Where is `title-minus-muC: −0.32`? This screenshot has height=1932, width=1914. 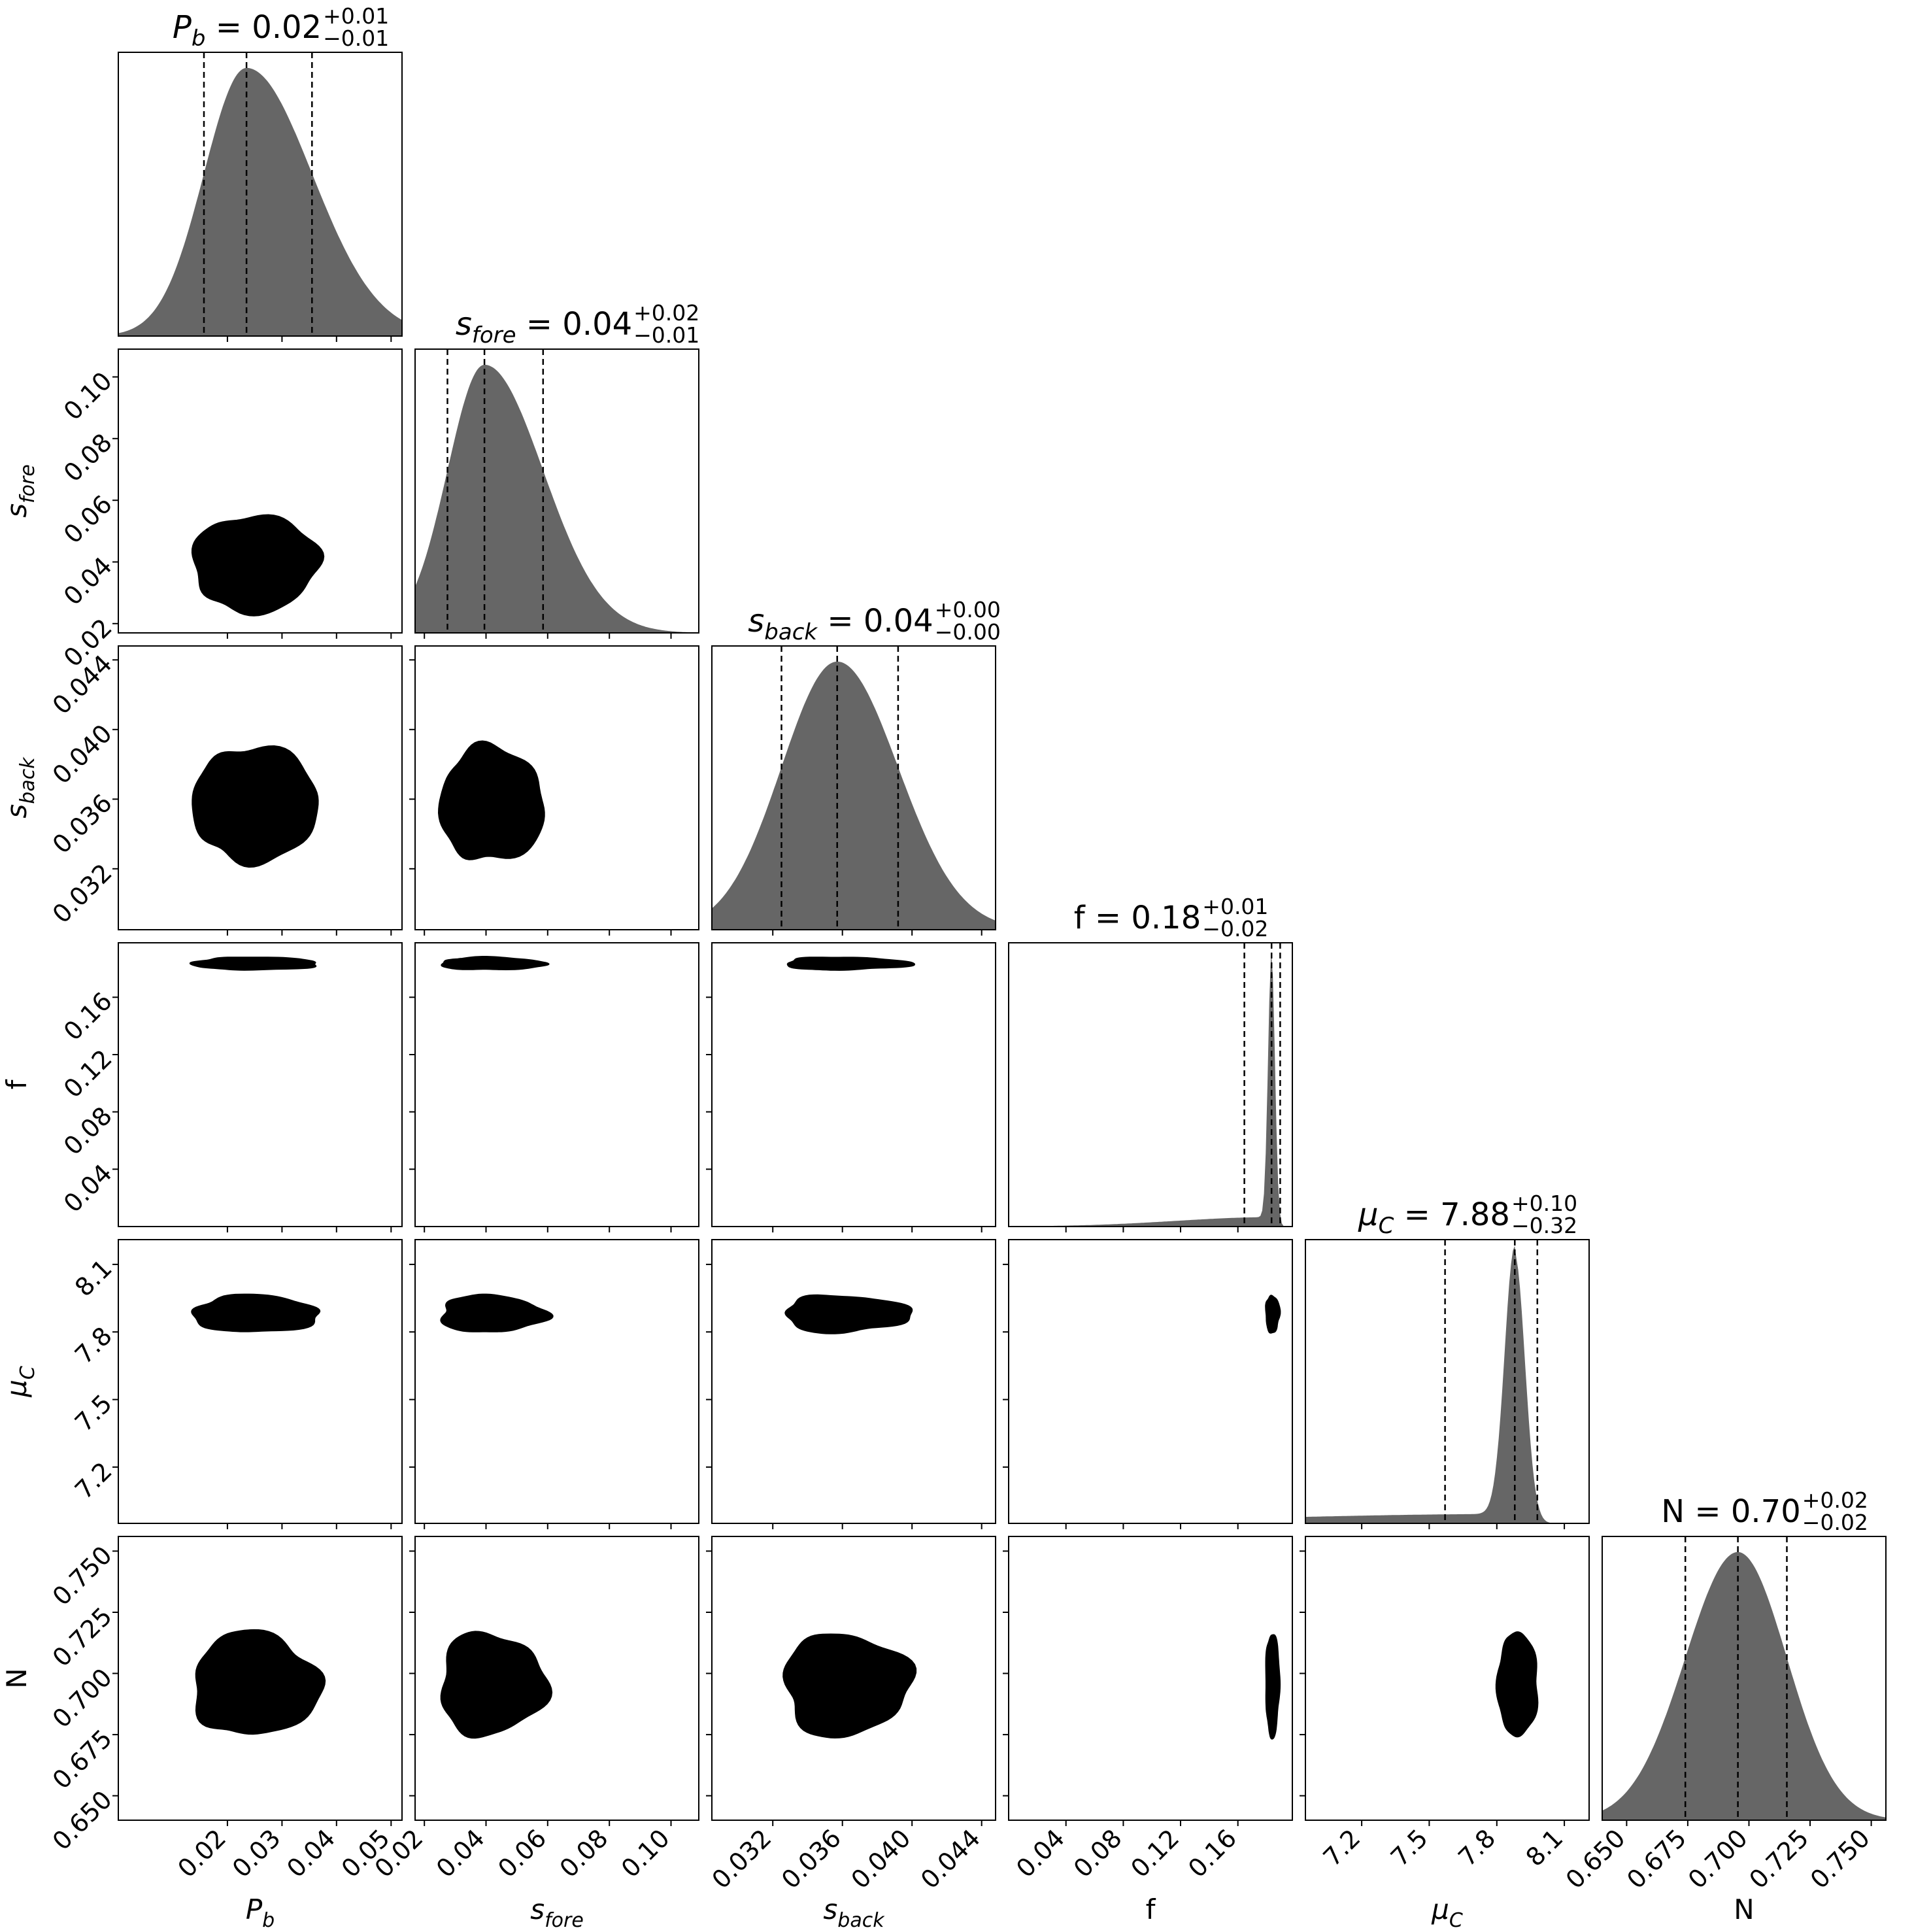
title-minus-muC: −0.32 is located at coordinates (1544, 1225).